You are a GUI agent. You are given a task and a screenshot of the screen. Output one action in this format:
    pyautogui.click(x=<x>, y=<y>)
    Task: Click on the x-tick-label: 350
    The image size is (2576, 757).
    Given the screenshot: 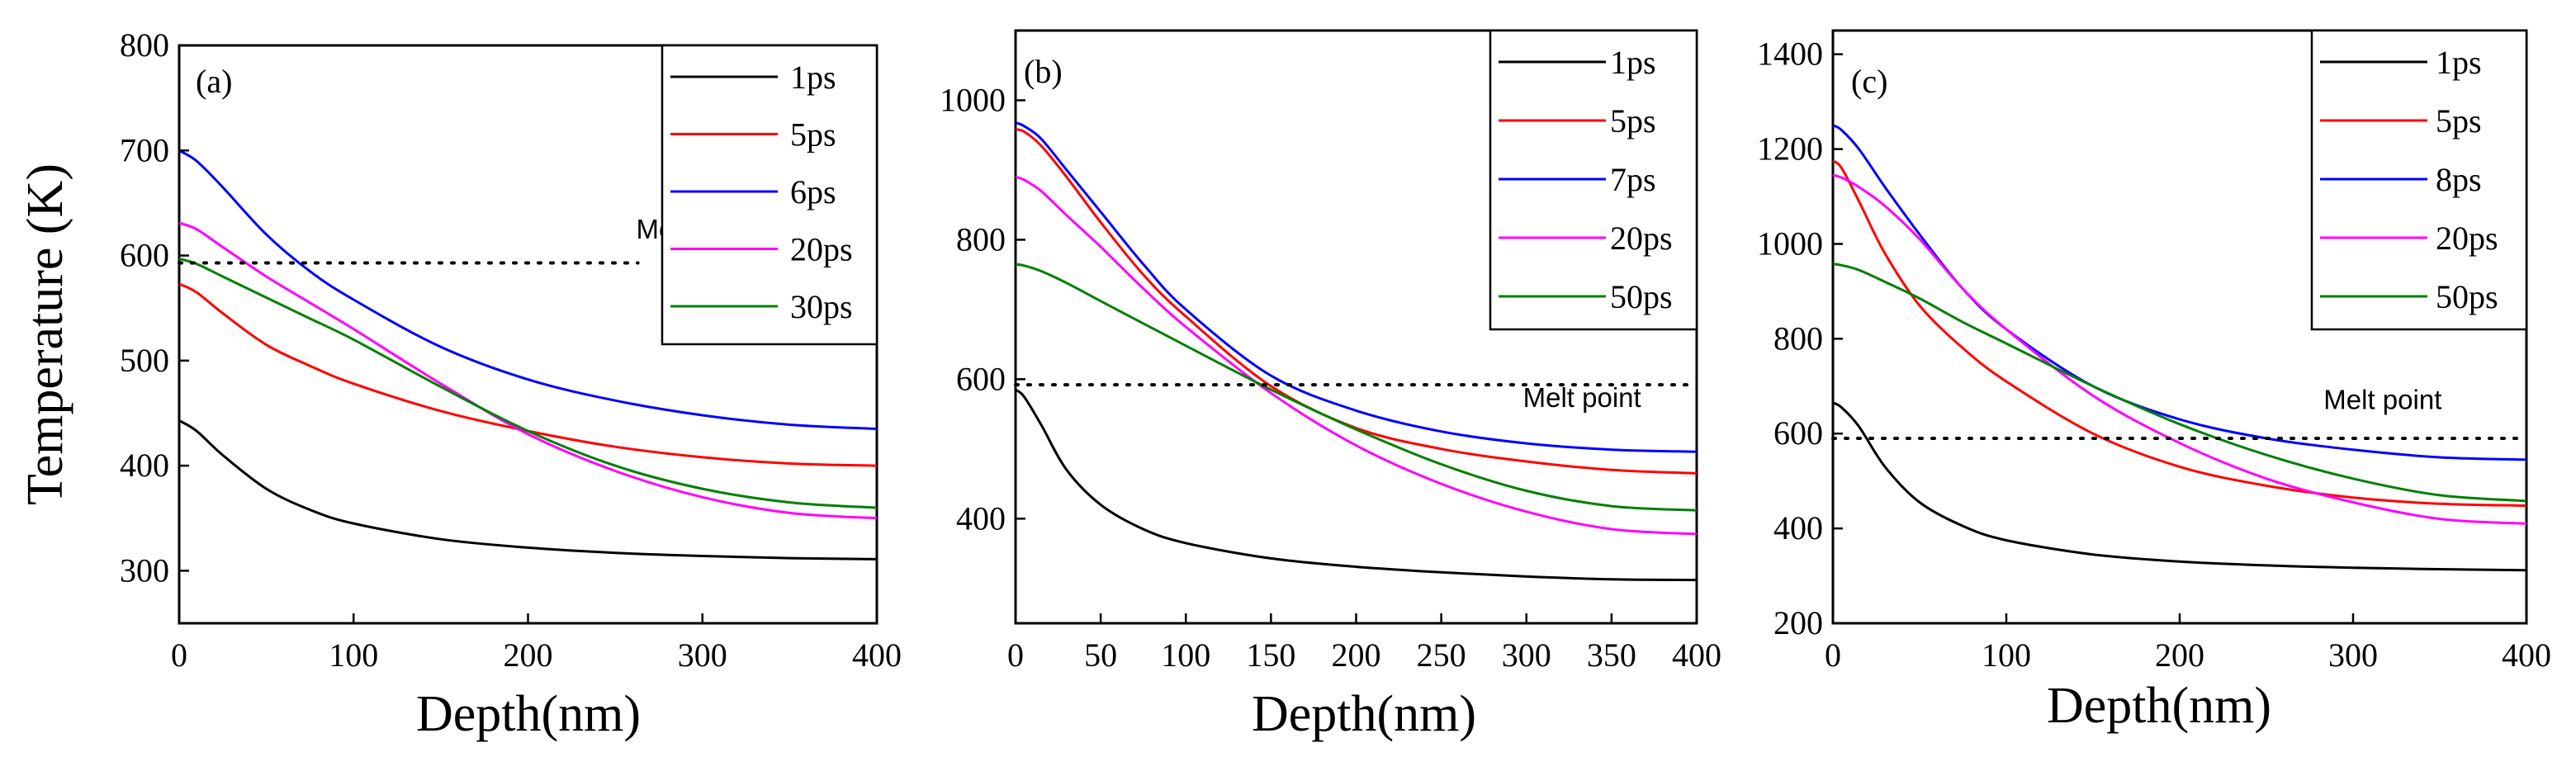 What is the action you would take?
    pyautogui.click(x=1611, y=655)
    